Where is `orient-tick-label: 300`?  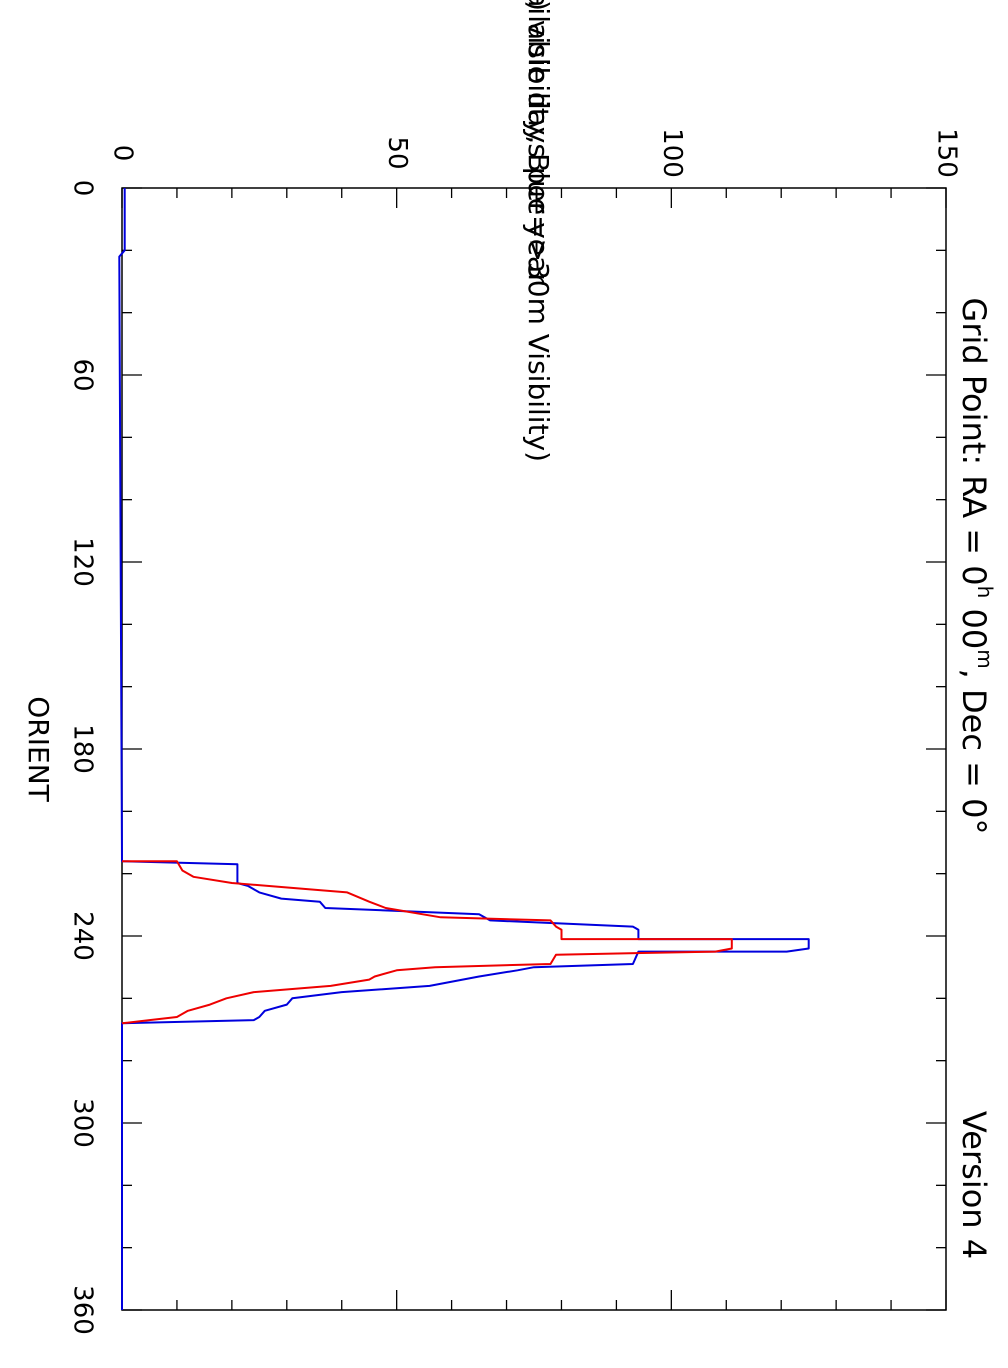
orient-tick-label: 300 is located at coordinates (83, 1123).